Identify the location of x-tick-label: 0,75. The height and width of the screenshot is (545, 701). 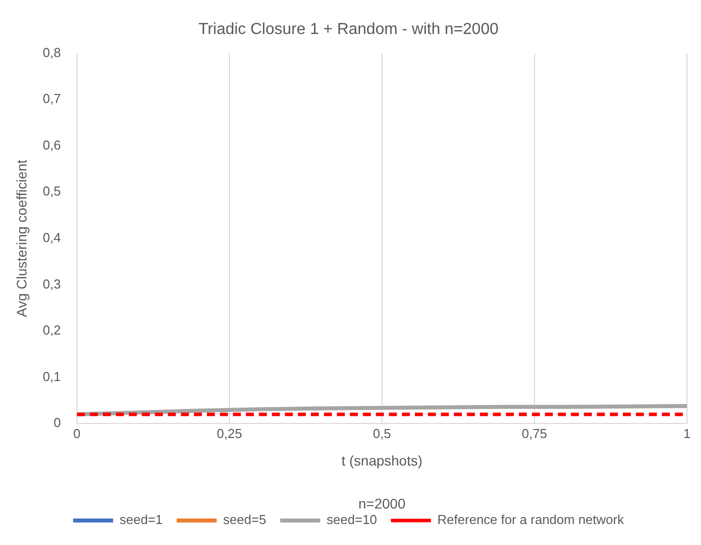
(535, 433).